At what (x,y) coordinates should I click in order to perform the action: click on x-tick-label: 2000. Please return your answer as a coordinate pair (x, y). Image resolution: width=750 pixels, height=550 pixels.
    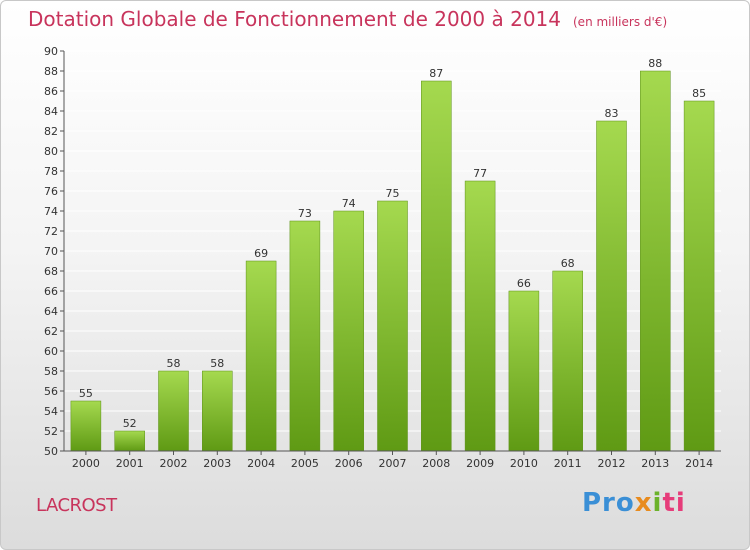
    Looking at the image, I should click on (86, 463).